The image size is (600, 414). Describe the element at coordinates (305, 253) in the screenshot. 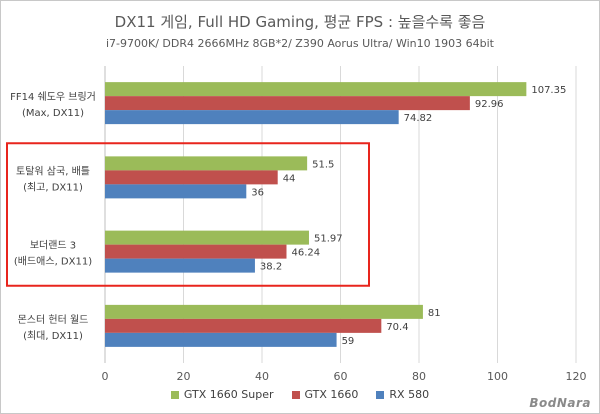

I see `bar-value-label: 46.24` at that location.